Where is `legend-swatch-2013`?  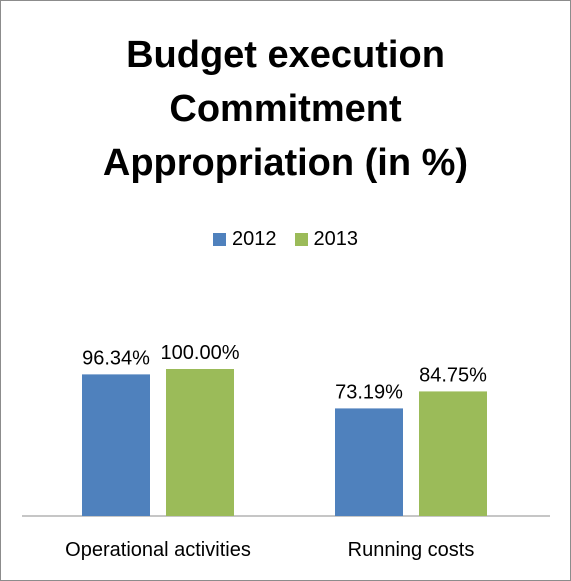
legend-swatch-2013 is located at coordinates (301, 239).